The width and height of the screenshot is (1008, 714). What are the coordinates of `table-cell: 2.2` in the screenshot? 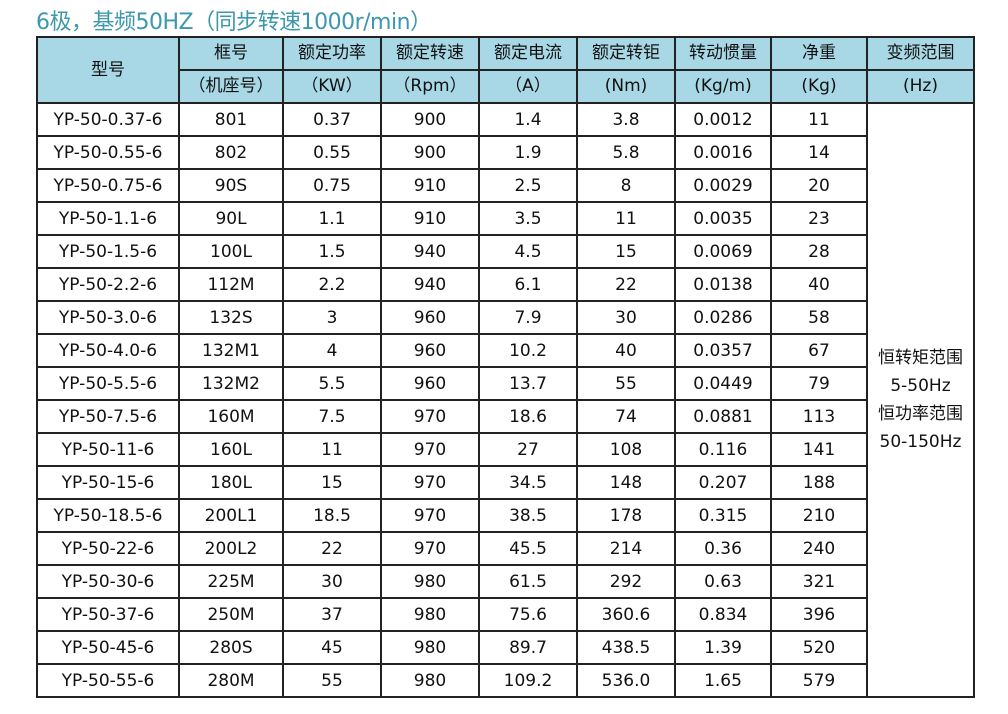 It's located at (332, 284).